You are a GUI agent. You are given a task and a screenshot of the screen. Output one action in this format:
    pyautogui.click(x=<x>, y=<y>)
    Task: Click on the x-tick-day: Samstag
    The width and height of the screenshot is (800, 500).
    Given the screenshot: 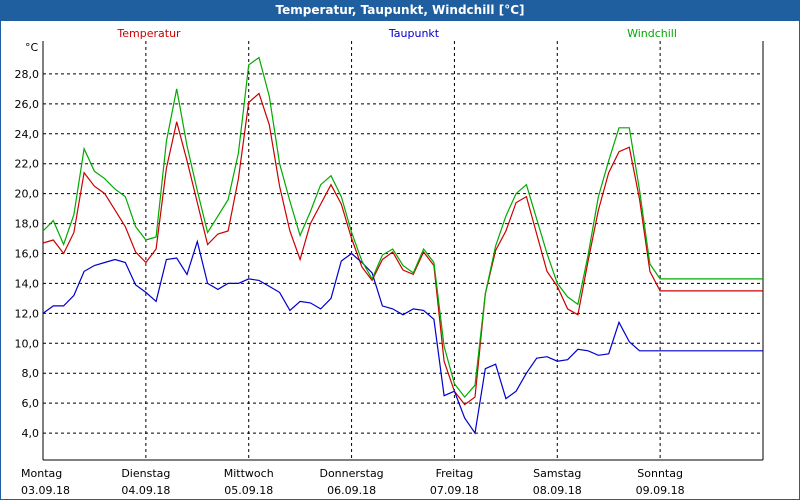 What is the action you would take?
    pyautogui.click(x=557, y=473)
    